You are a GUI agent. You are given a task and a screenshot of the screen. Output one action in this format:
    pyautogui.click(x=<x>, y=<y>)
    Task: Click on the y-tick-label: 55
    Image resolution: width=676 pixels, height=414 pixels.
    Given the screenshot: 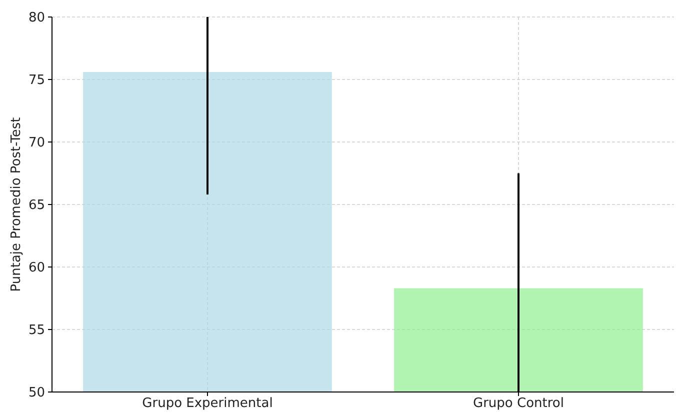 What is the action you would take?
    pyautogui.click(x=36, y=330)
    